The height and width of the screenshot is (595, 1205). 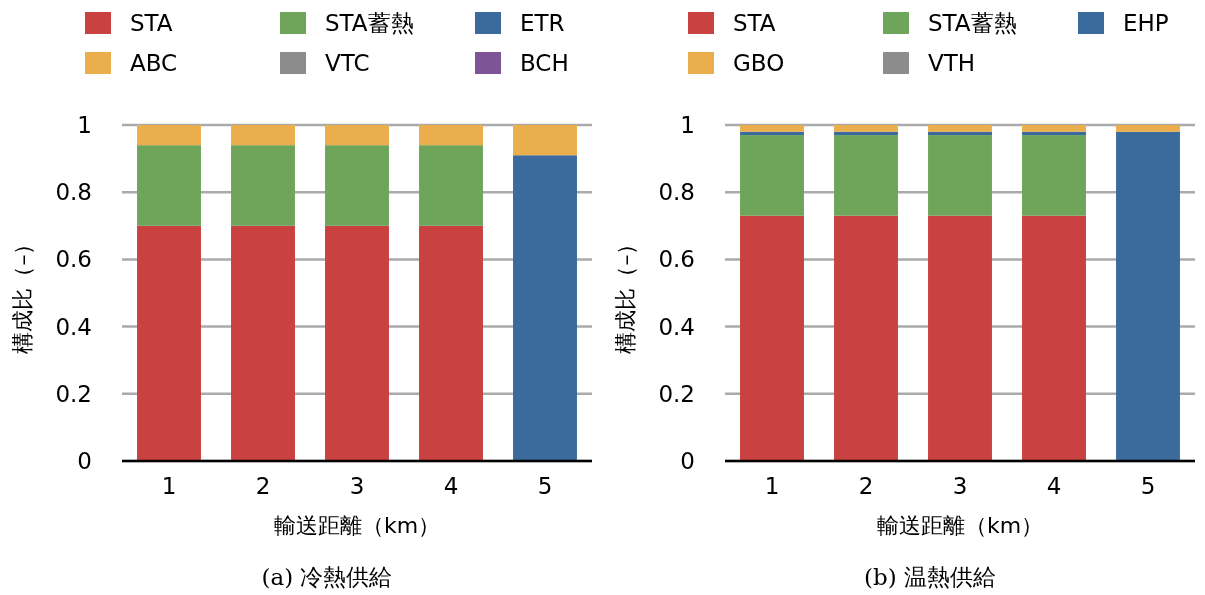 What do you see at coordinates (544, 63) in the screenshot?
I see `legend-label: BCH` at bounding box center [544, 63].